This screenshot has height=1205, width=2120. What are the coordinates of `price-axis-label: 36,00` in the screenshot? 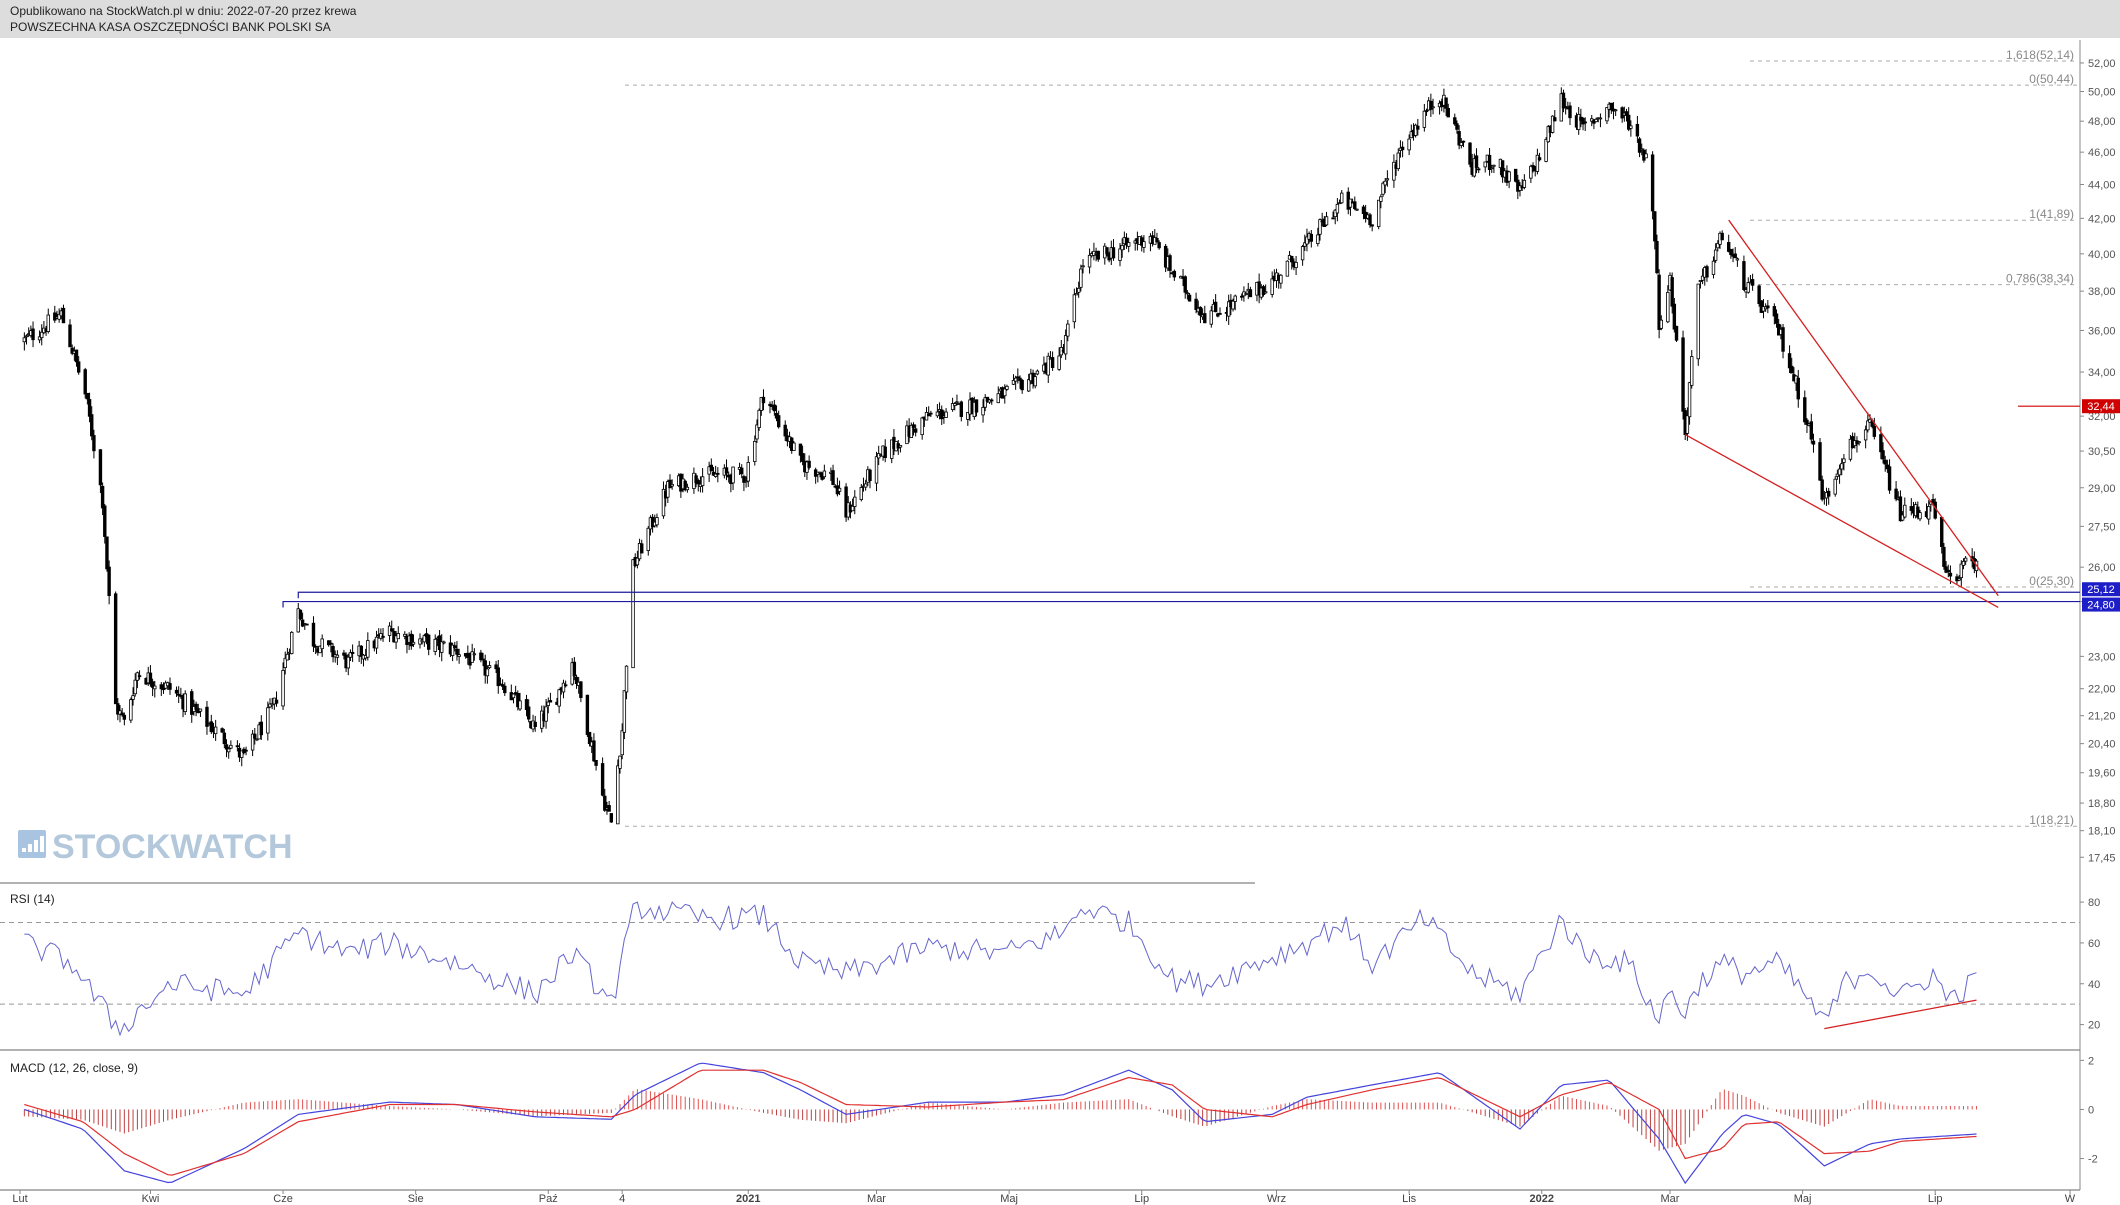 It's located at (2102, 331).